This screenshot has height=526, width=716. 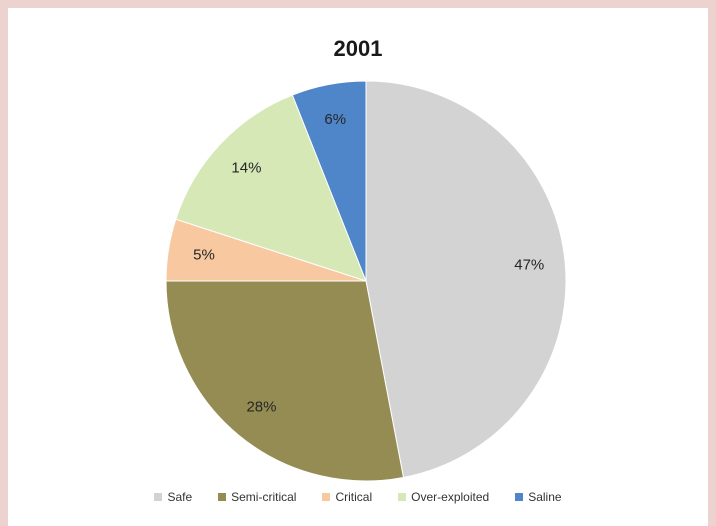 What do you see at coordinates (246, 168) in the screenshot?
I see `pie-data-label: 14%` at bounding box center [246, 168].